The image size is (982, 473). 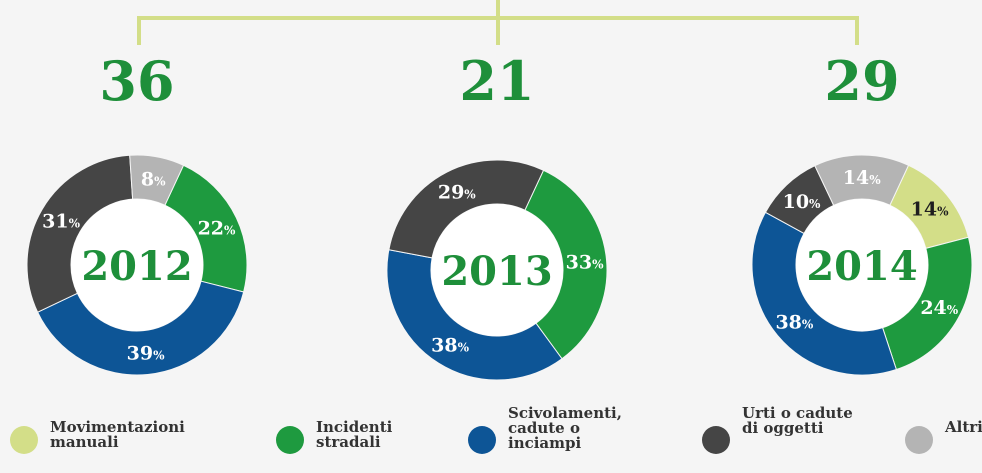 What do you see at coordinates (797, 420) in the screenshot?
I see `legend-label: Urti o cadute di oggetti` at bounding box center [797, 420].